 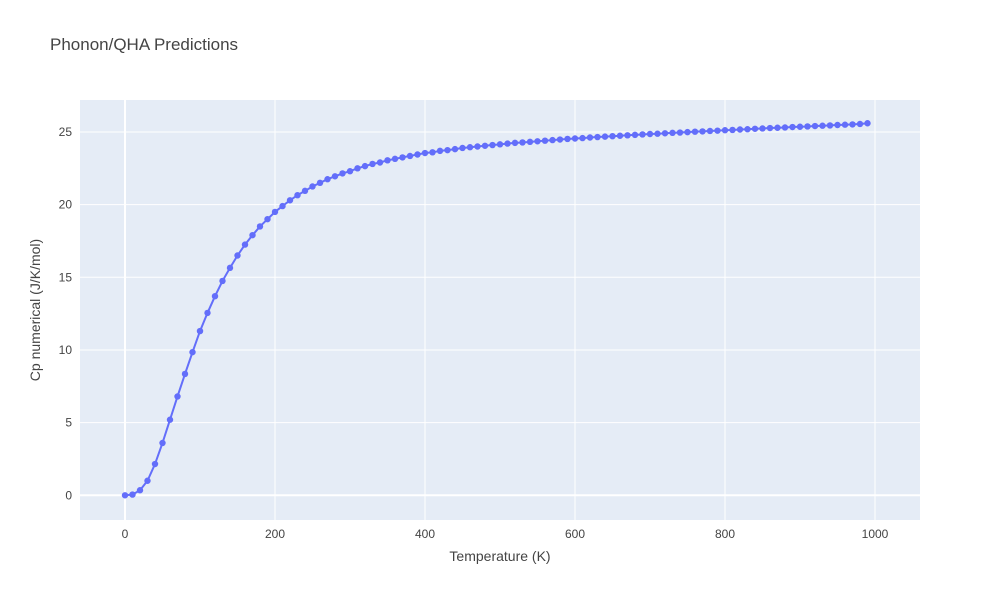 I want to click on x-tick-label: 1000, so click(x=875, y=534).